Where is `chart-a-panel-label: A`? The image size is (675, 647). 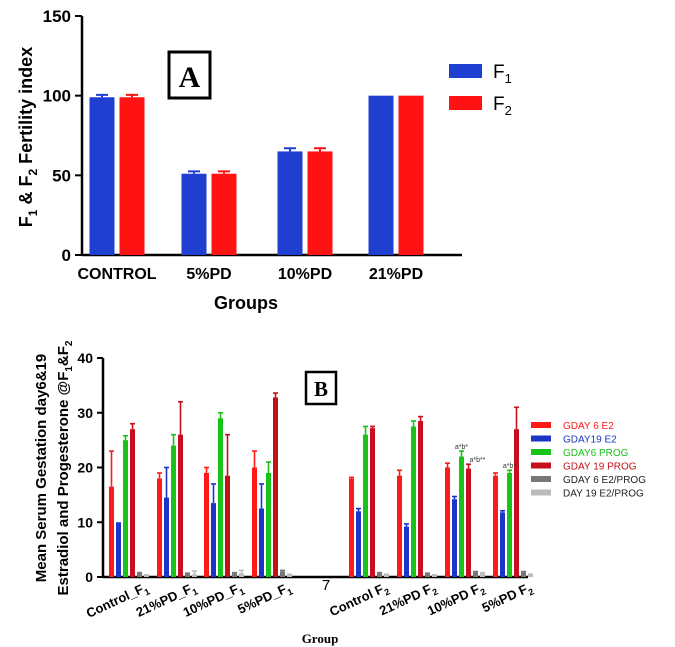 chart-a-panel-label: A is located at coordinates (189, 75).